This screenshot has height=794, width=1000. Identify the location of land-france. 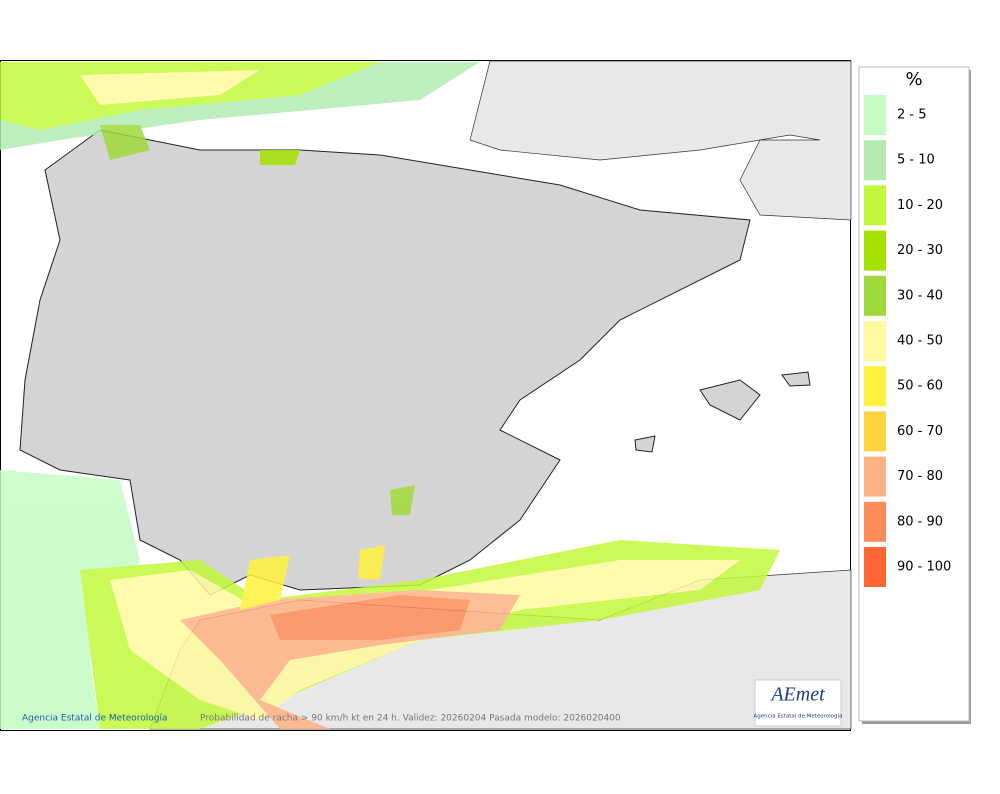
(660, 140).